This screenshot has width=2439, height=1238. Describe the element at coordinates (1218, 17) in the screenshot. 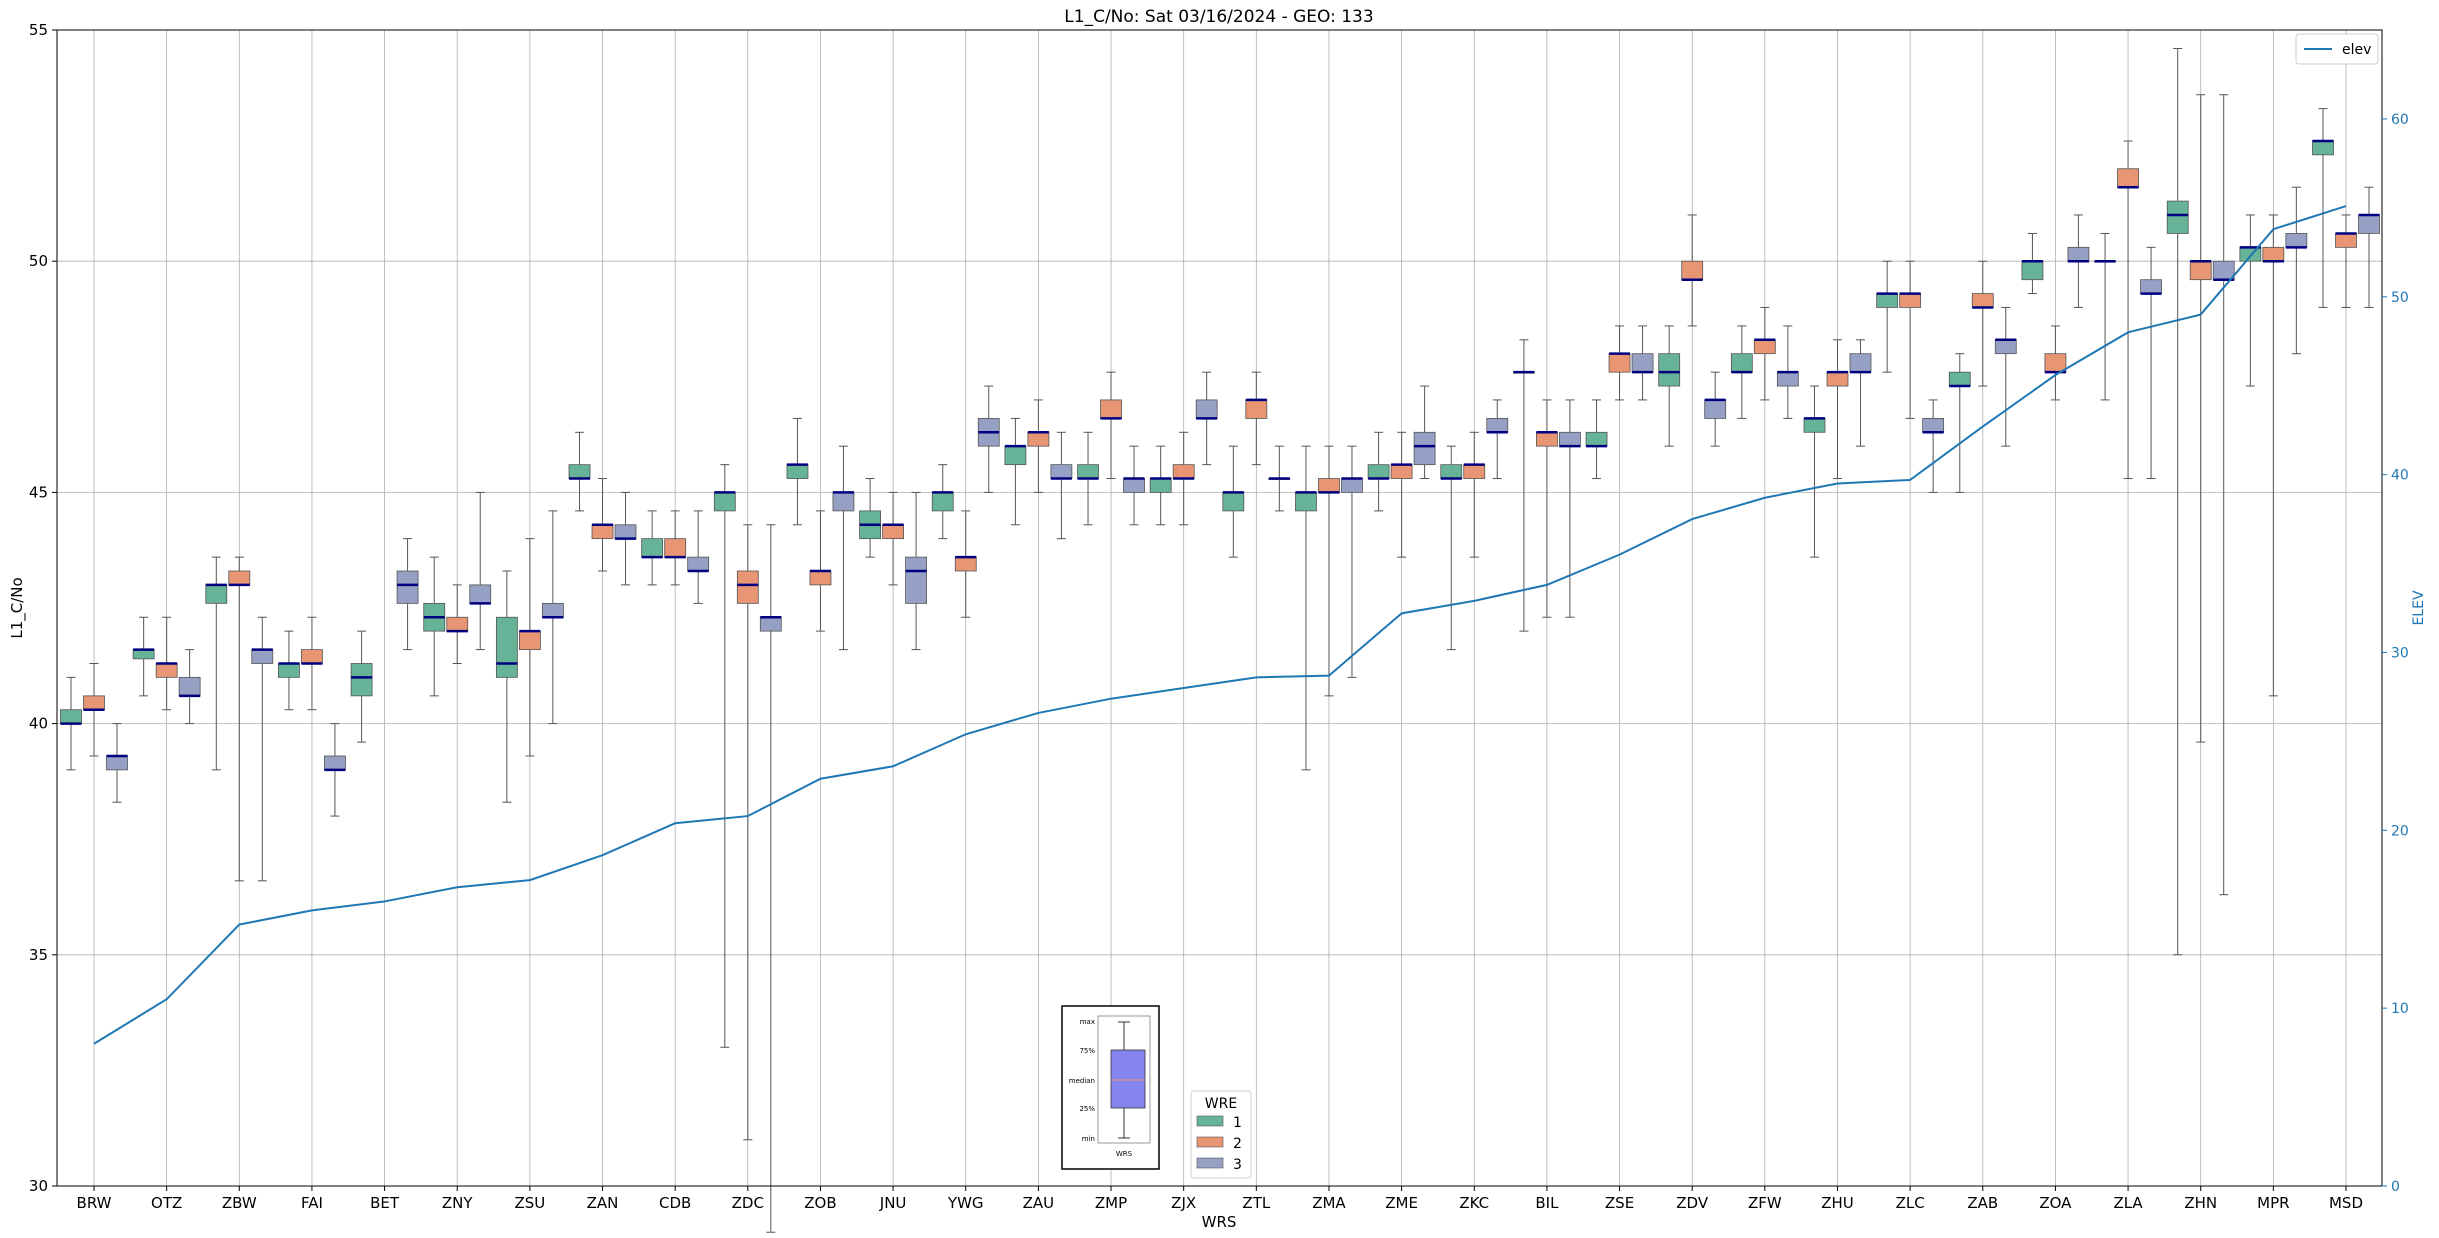

I see `chart-title: L1_C/No: Sat 03/16/2024 - GEO: 133` at that location.